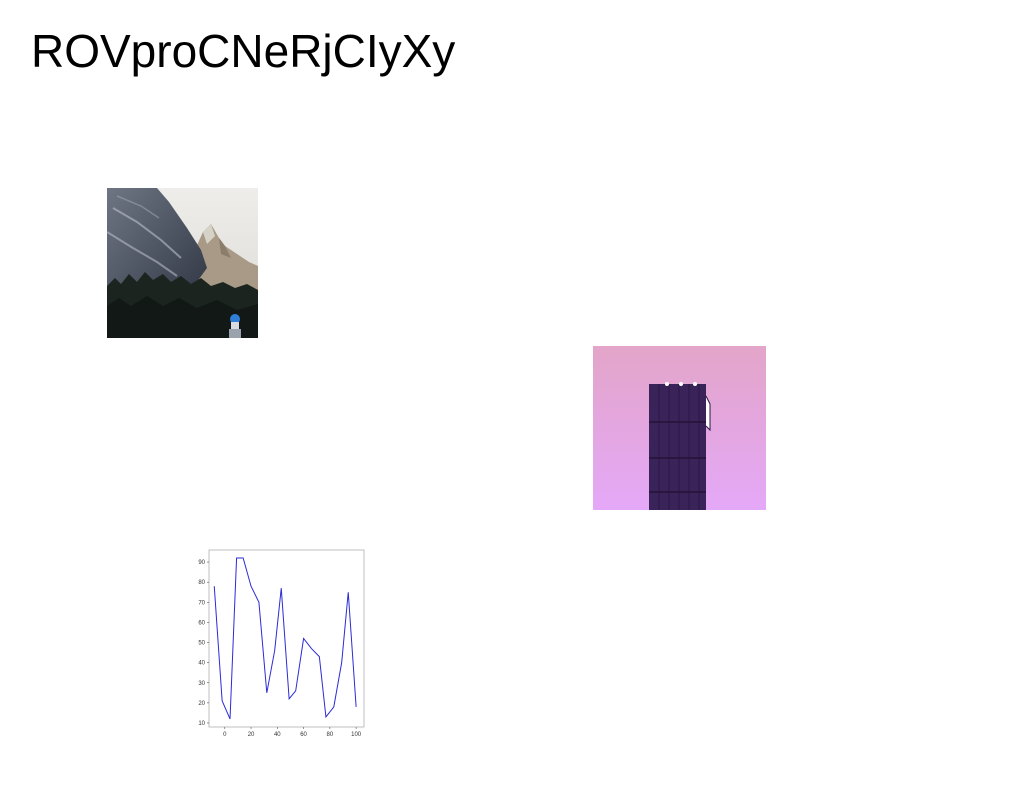 This screenshot has width=1024, height=788. Describe the element at coordinates (303, 735) in the screenshot. I see `x-tick-label: 60` at that location.